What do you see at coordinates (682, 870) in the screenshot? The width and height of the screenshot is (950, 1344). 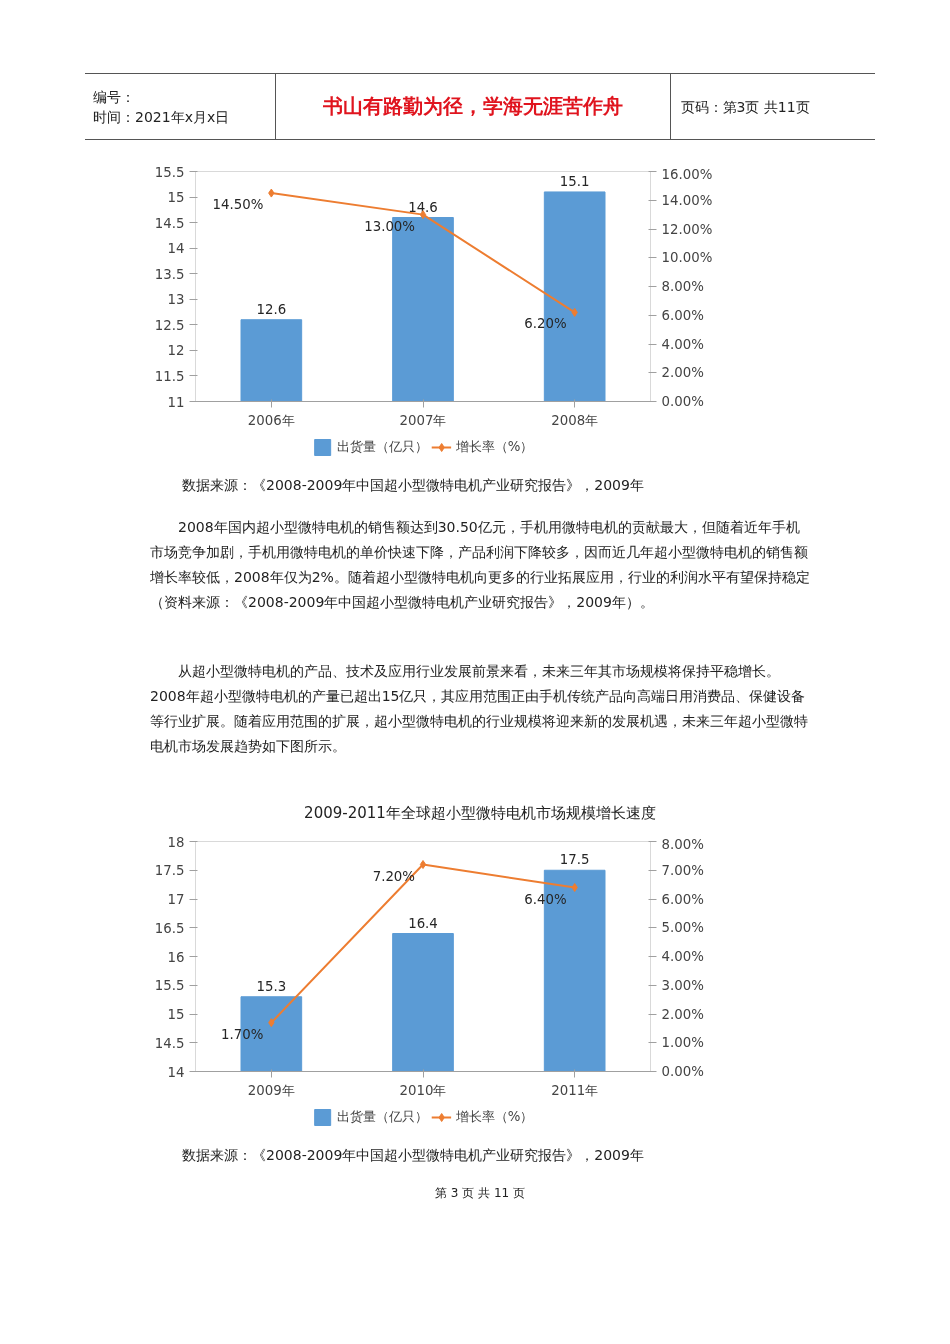 I see `y2-tick-label: 7.00%` at bounding box center [682, 870].